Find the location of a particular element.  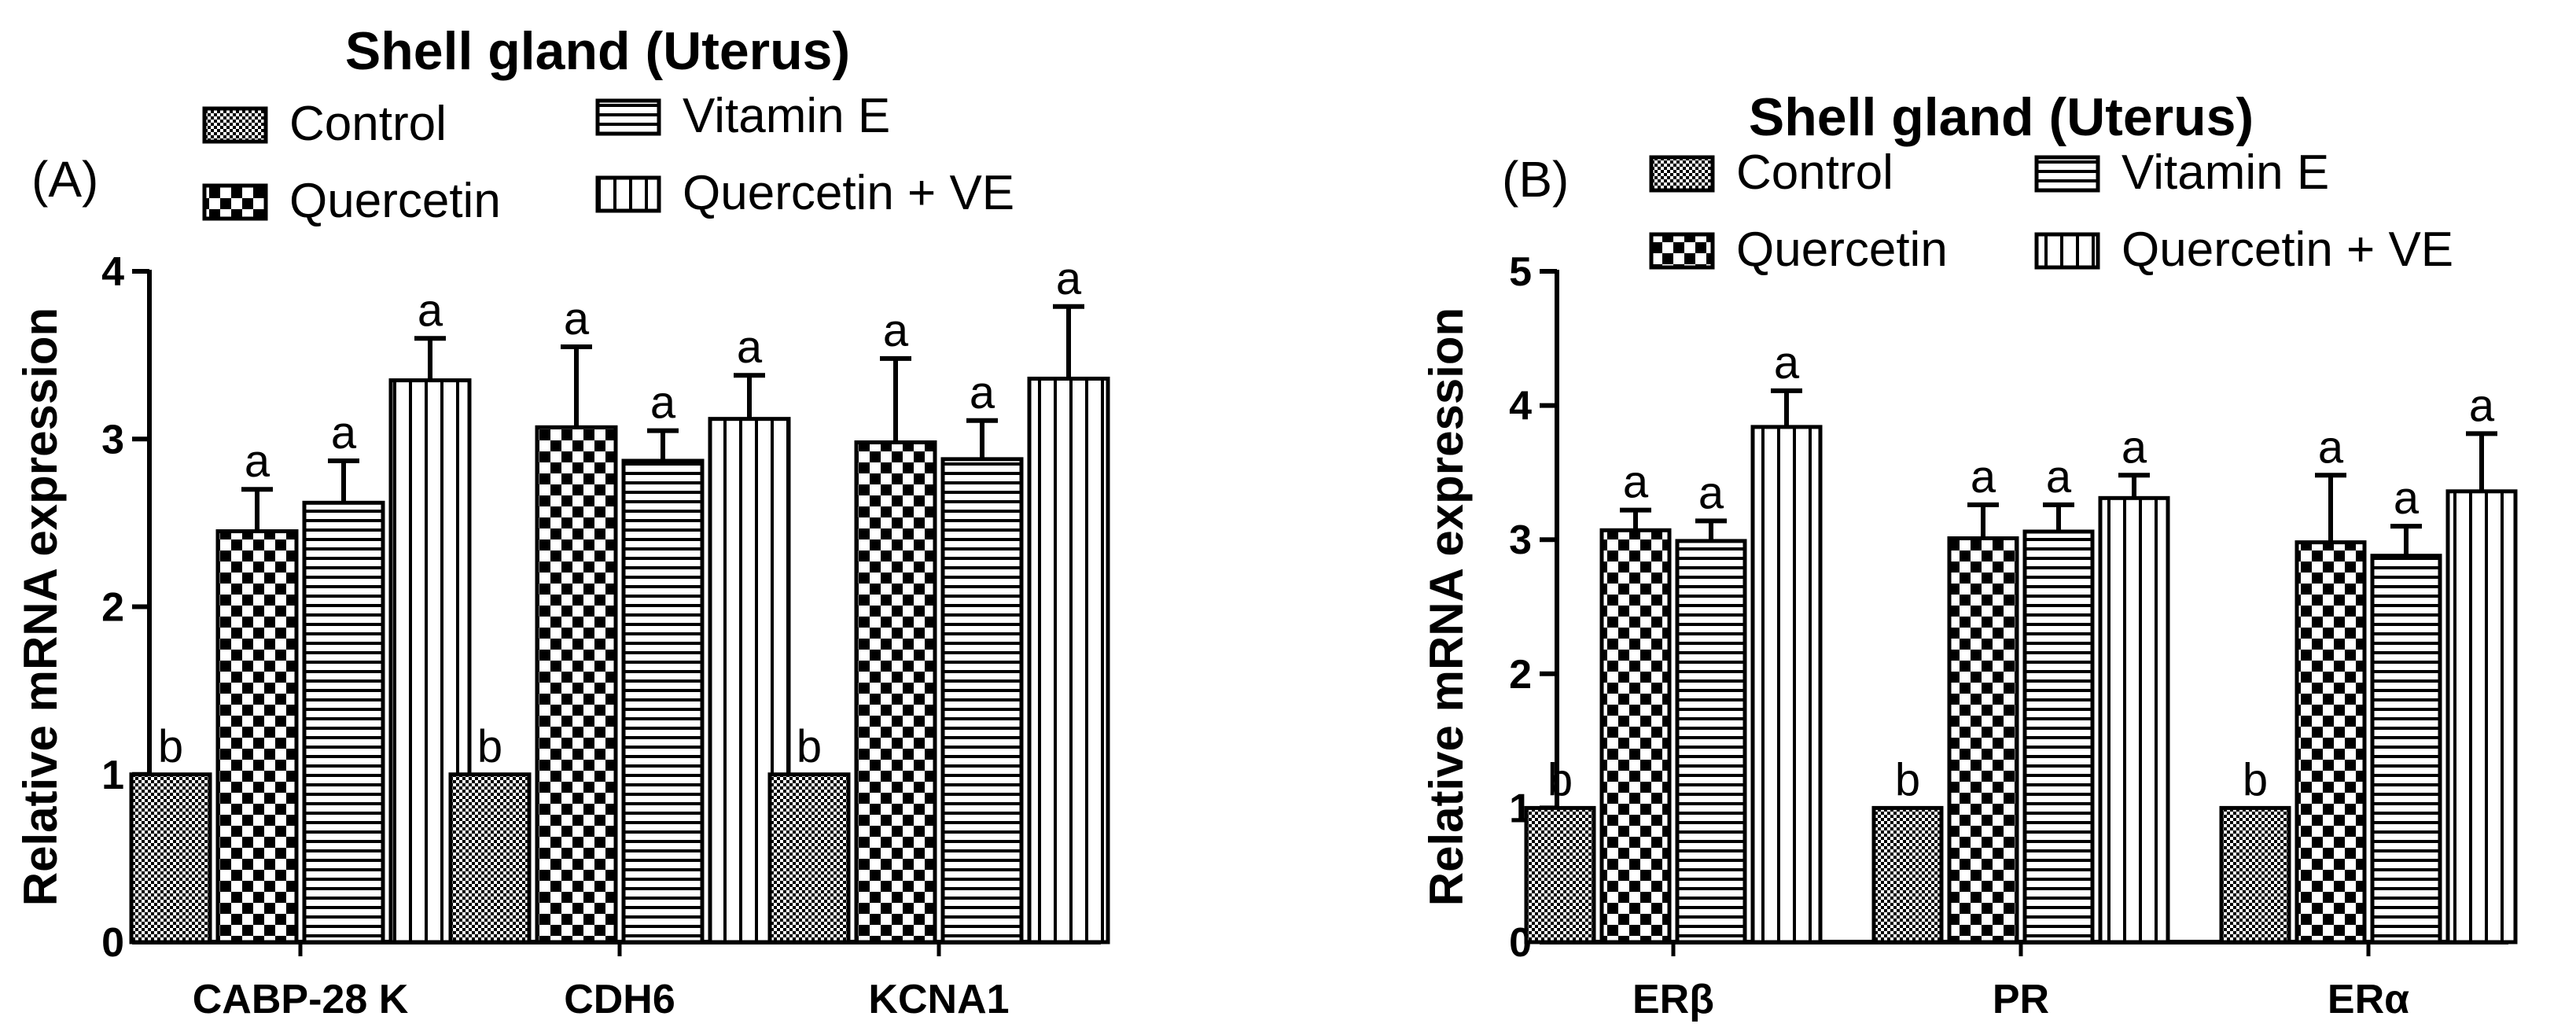

x-tick-label: KCNA1 is located at coordinates (938, 1000).